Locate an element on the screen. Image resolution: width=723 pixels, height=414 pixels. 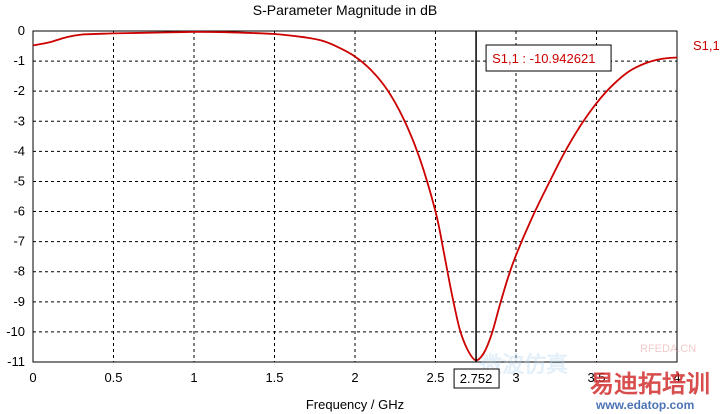
chart-title: S-Parameter Magnitude in dB is located at coordinates (345, 10).